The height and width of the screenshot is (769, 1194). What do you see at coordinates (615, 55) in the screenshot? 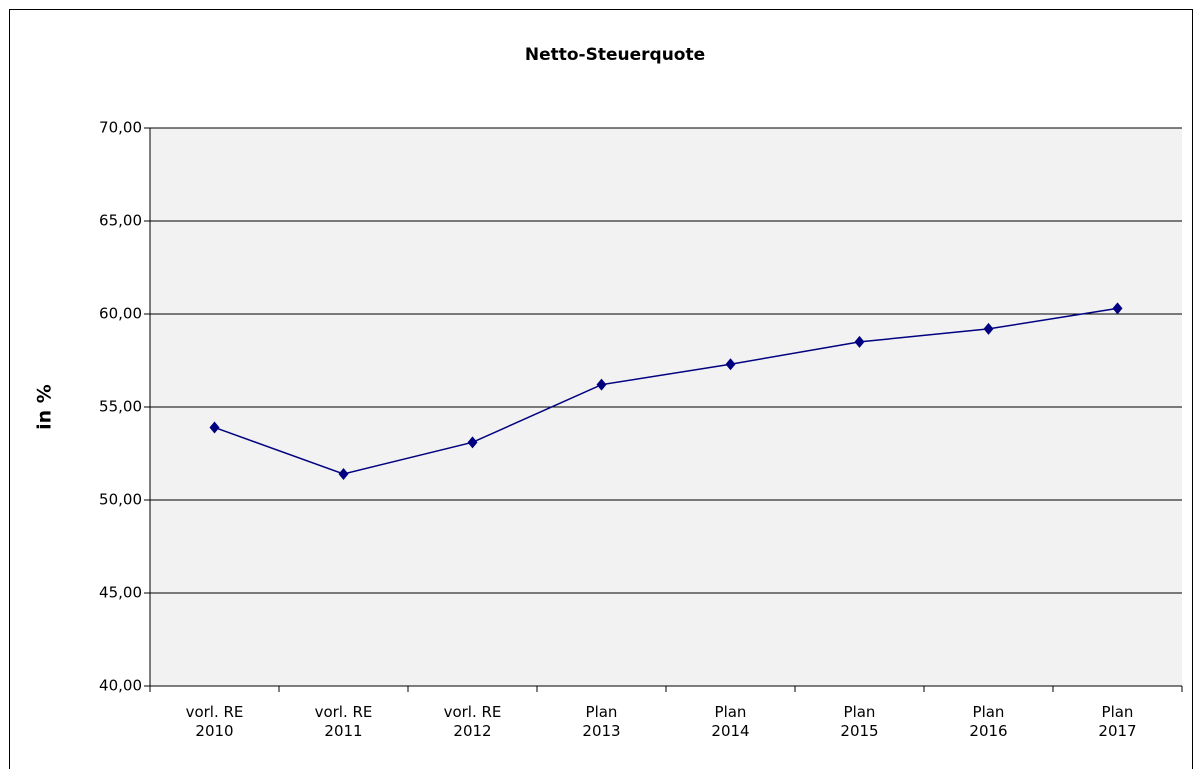
I see `chart-title: Netto-Steuerquote` at bounding box center [615, 55].